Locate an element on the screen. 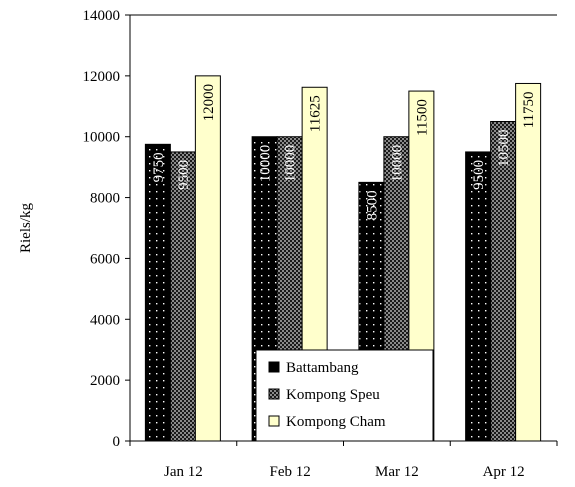 This screenshot has height=487, width=575. y-tick-label: 14000 is located at coordinates (102, 16).